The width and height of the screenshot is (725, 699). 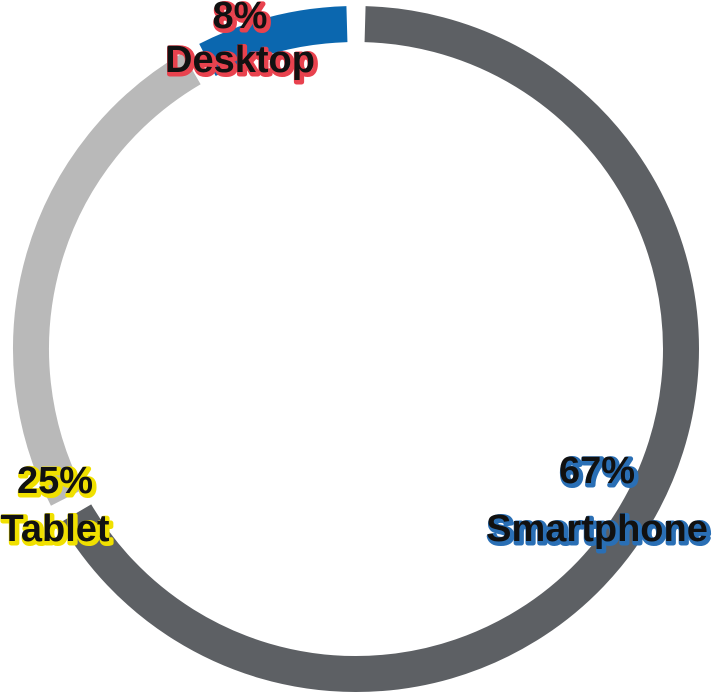 I want to click on desktop-label-group: 8% 8% Desktop Desktop, so click(x=242, y=43).